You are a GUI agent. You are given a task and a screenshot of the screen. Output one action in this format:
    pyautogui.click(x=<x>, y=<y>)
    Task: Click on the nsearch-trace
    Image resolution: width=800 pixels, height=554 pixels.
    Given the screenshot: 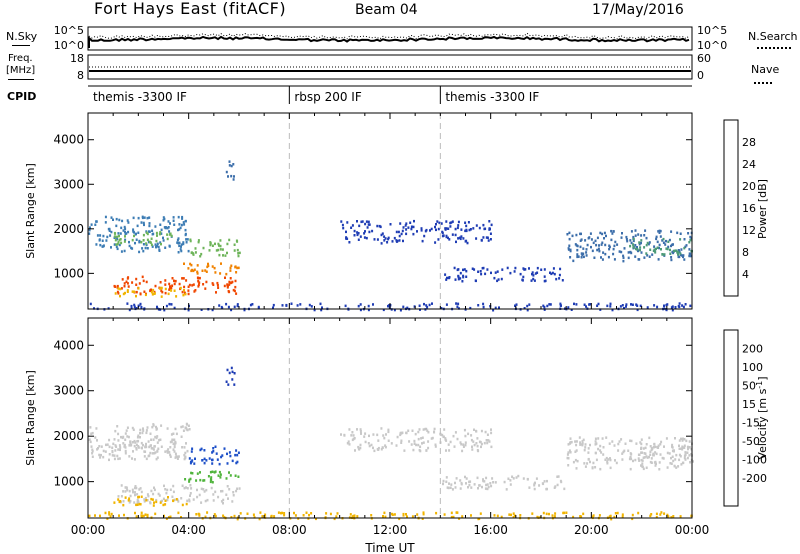 What is the action you would take?
    pyautogui.click(x=389, y=36)
    